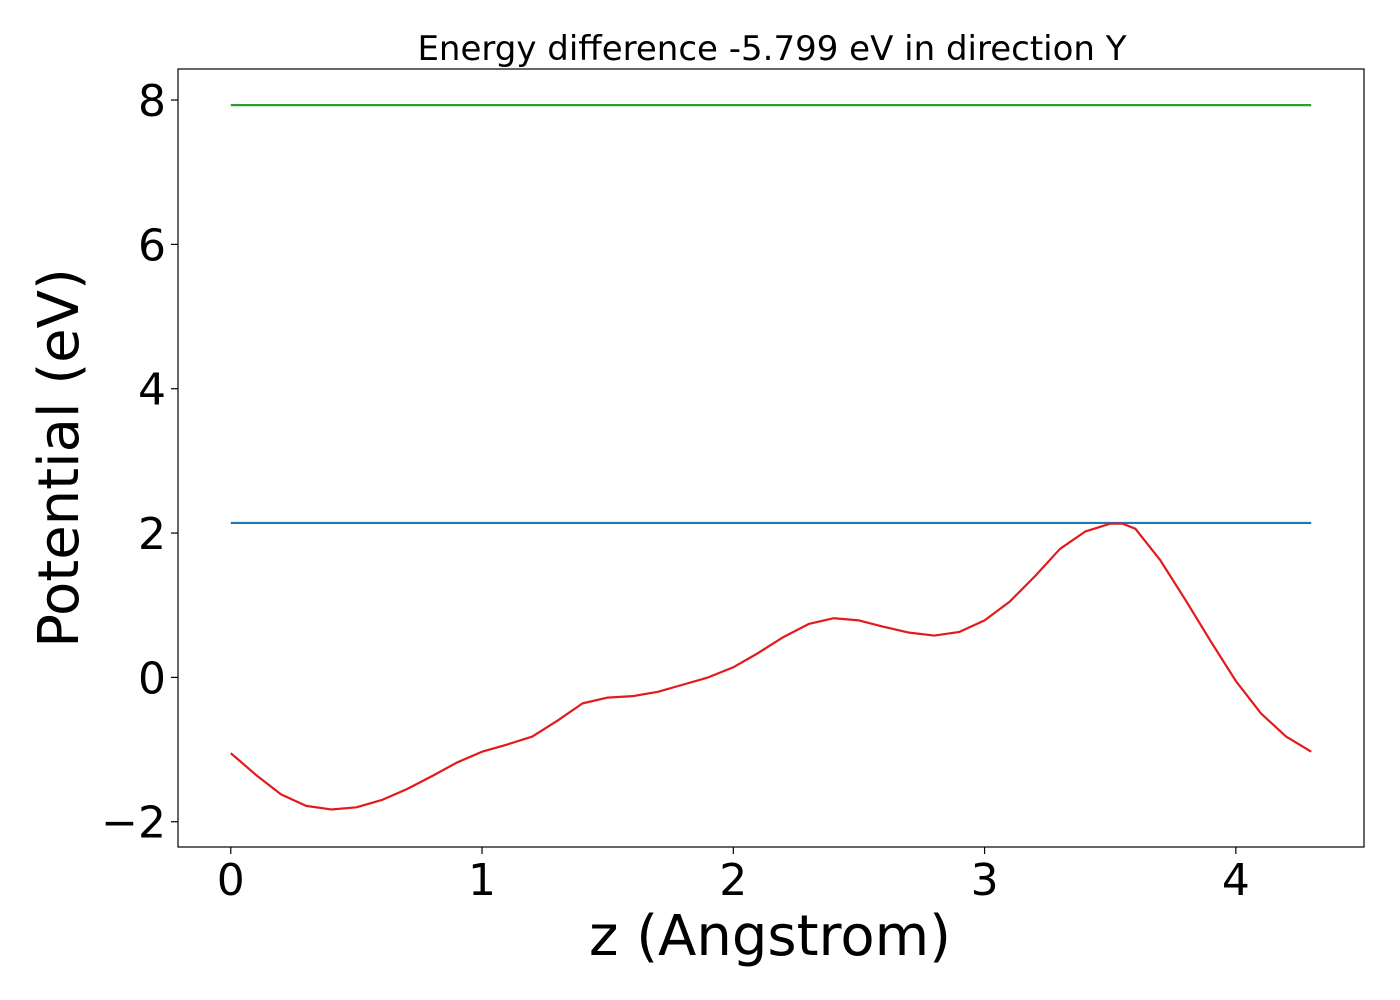  Describe the element at coordinates (152, 678) in the screenshot. I see `y-tick-label: 0` at that location.